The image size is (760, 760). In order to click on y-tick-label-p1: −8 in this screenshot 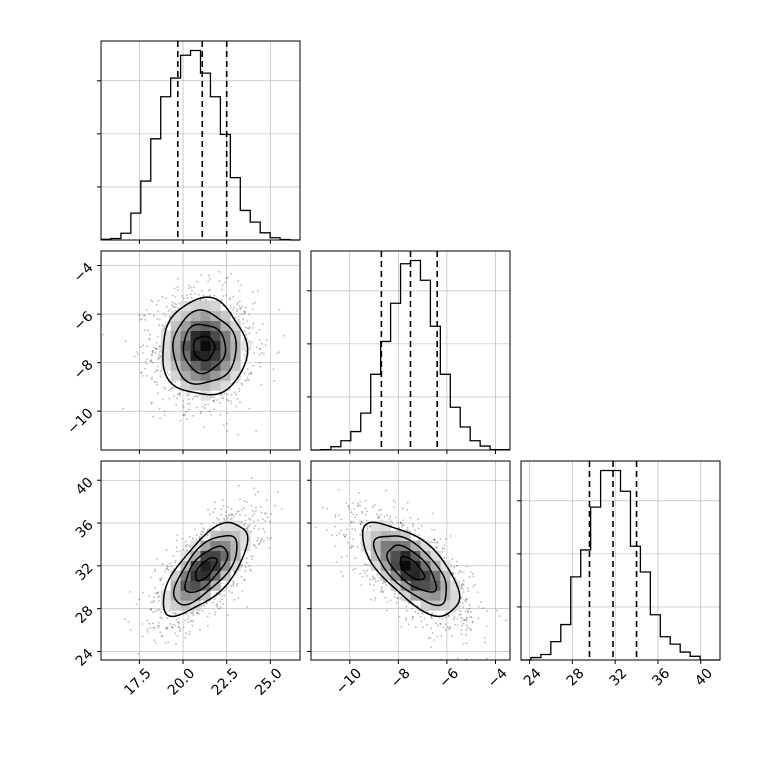, I will do `click(84, 370)`.